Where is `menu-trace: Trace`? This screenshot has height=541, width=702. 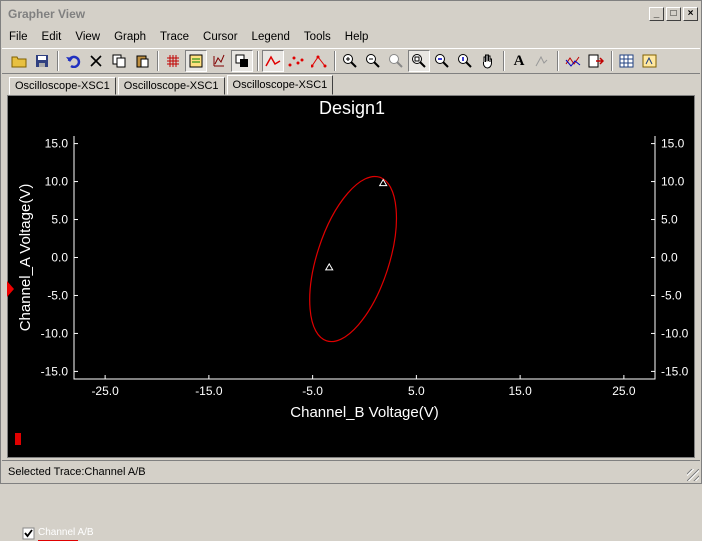 menu-trace: Trace is located at coordinates (175, 37).